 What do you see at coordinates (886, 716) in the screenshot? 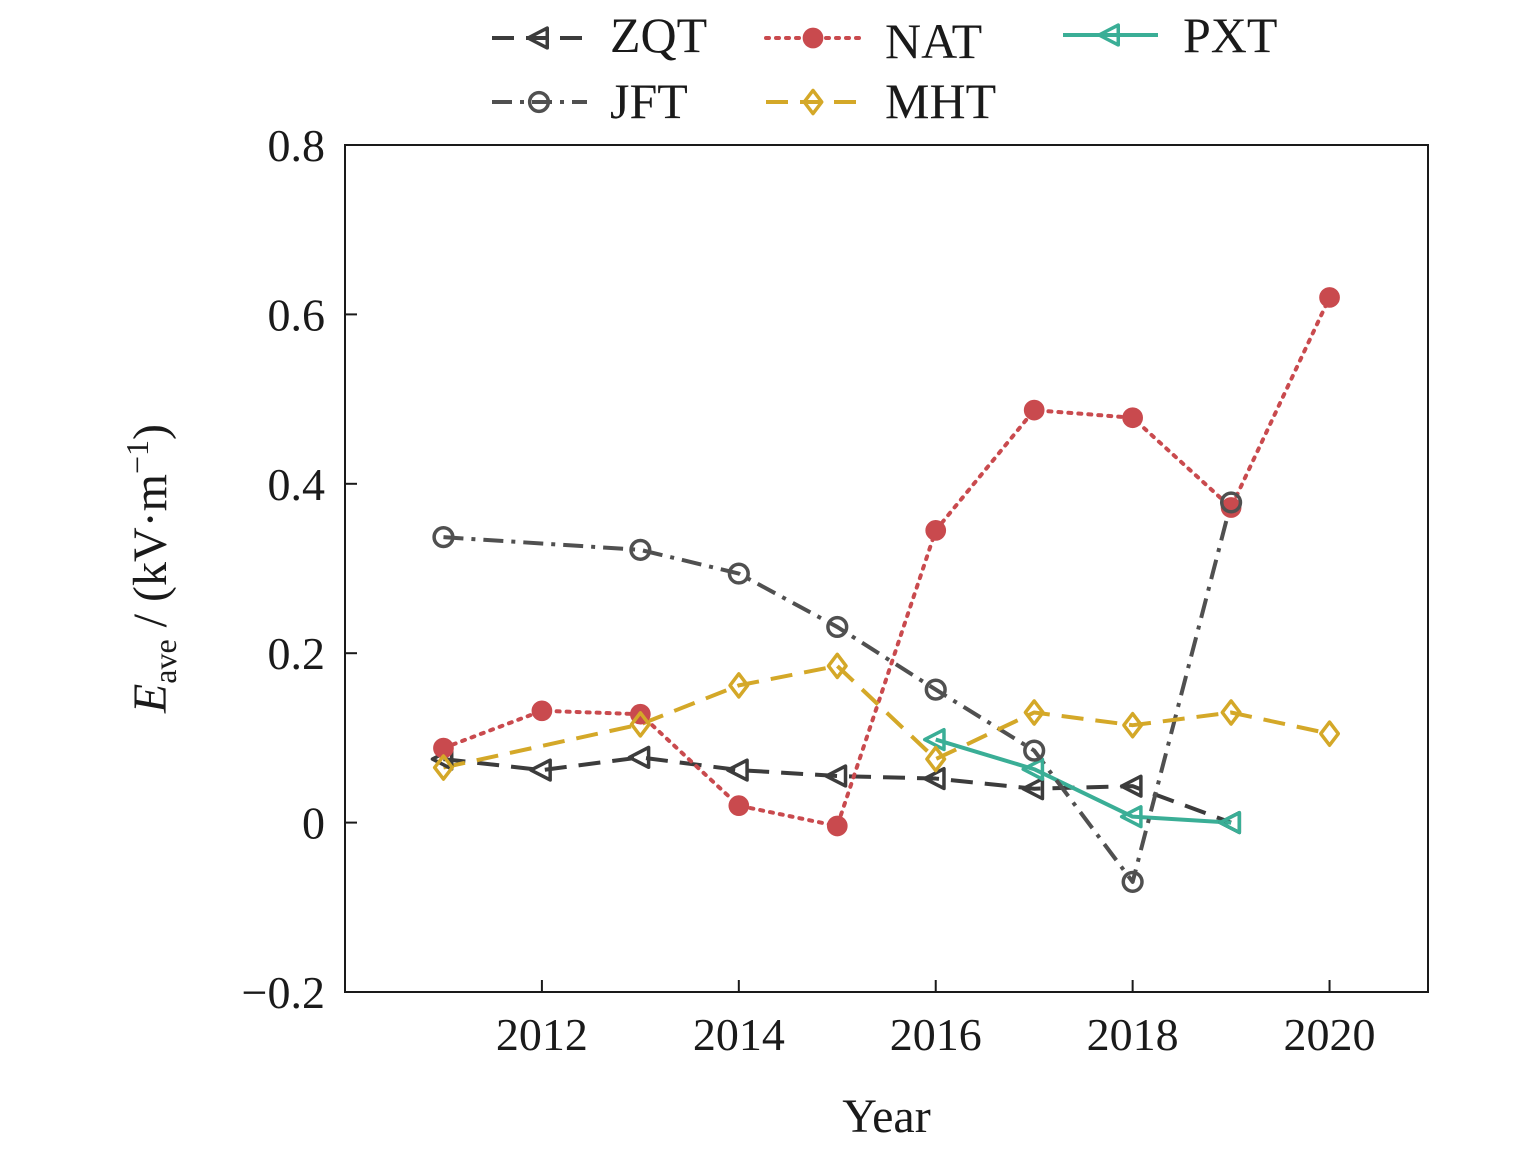
I see `series-line-mht` at bounding box center [886, 716].